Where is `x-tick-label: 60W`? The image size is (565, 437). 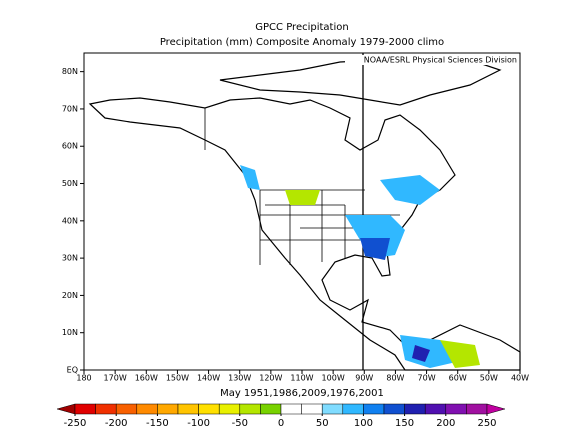
x-tick-label: 60W is located at coordinates (458, 378).